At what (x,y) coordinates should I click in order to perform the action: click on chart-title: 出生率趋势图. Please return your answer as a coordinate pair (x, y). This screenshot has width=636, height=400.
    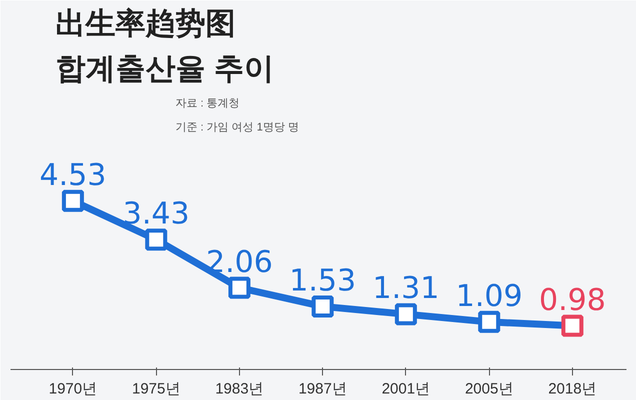
    Looking at the image, I should click on (146, 23).